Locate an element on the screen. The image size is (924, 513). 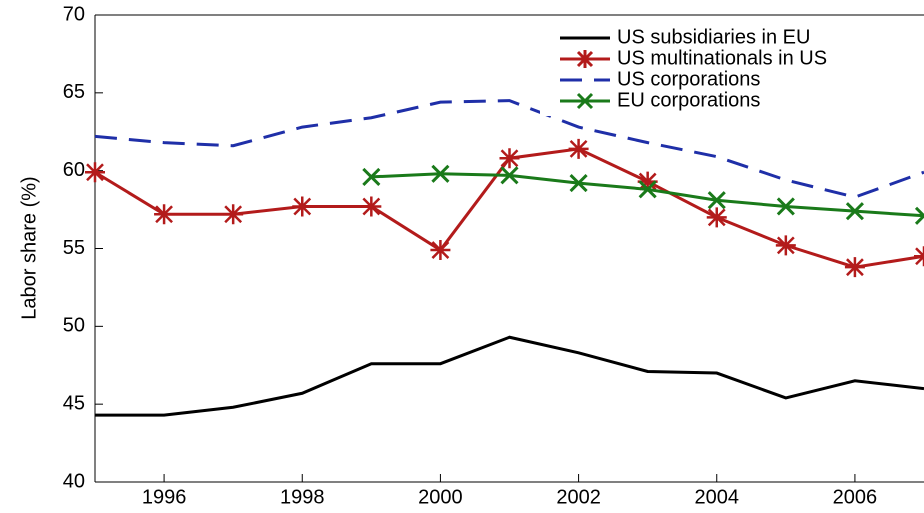
y-tick-label: 55 is located at coordinates (74, 248).